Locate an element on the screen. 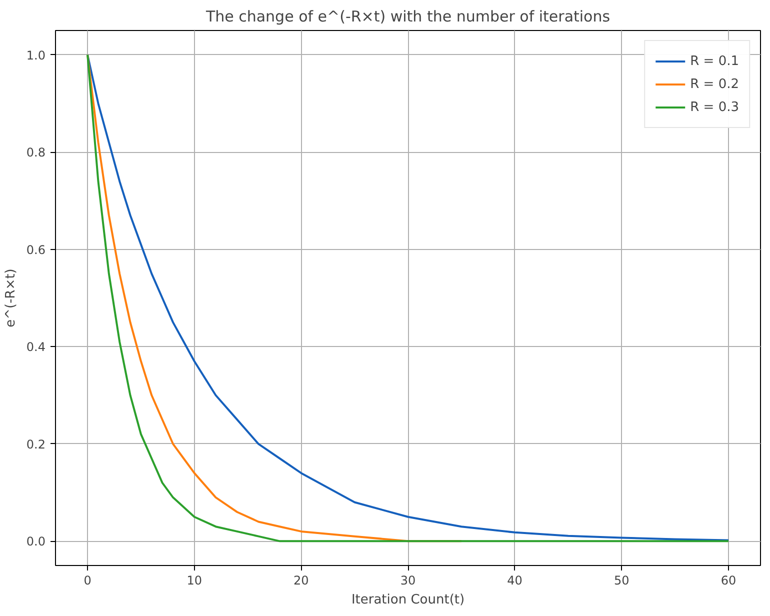 The width and height of the screenshot is (770, 616). x-tick-label: 30 is located at coordinates (408, 581).